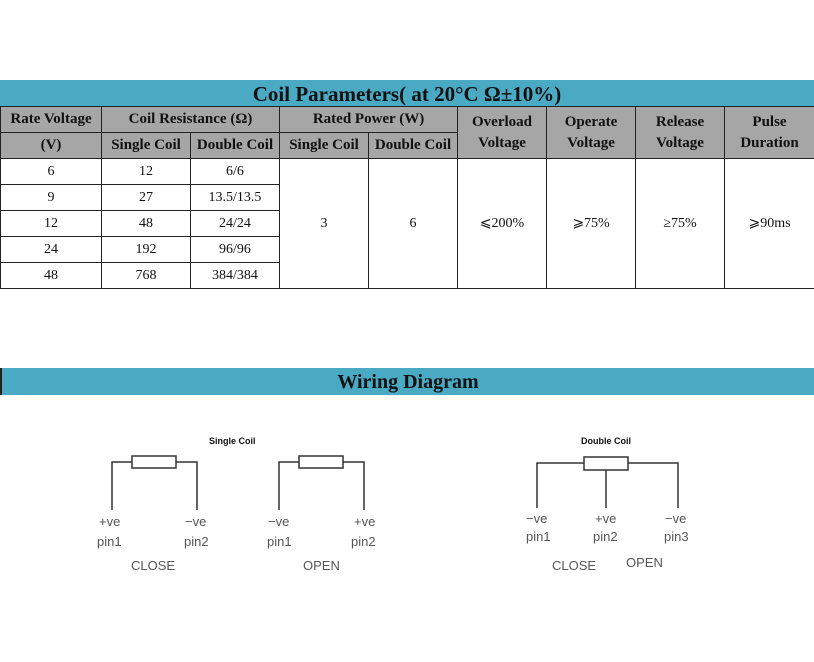 The image size is (814, 662). What do you see at coordinates (190, 119) in the screenshot?
I see `header-coil-resistance: Coil Resistance (Ω)` at bounding box center [190, 119].